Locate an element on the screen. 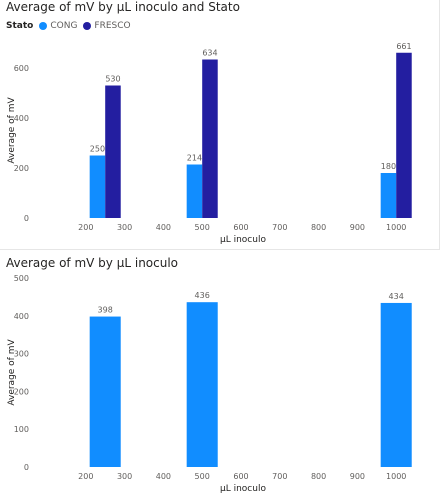  data-label: 398 is located at coordinates (105, 310).